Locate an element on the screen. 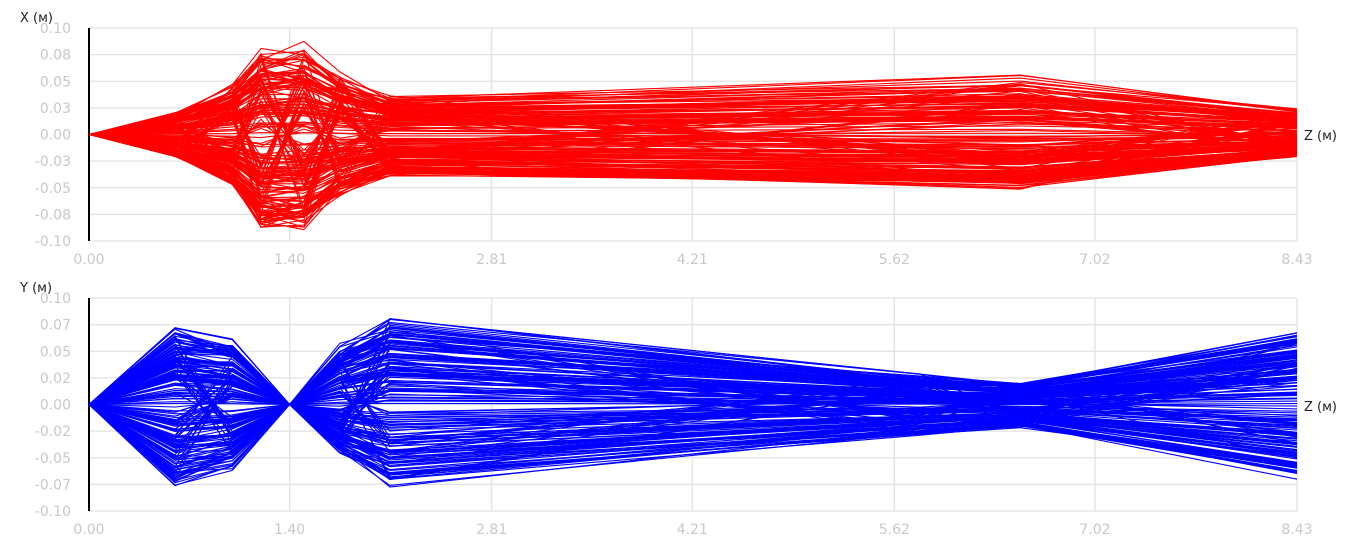 Image resolution: width=1345 pixels, height=538 pixels. y-tick-label: 0.02 is located at coordinates (55, 379).